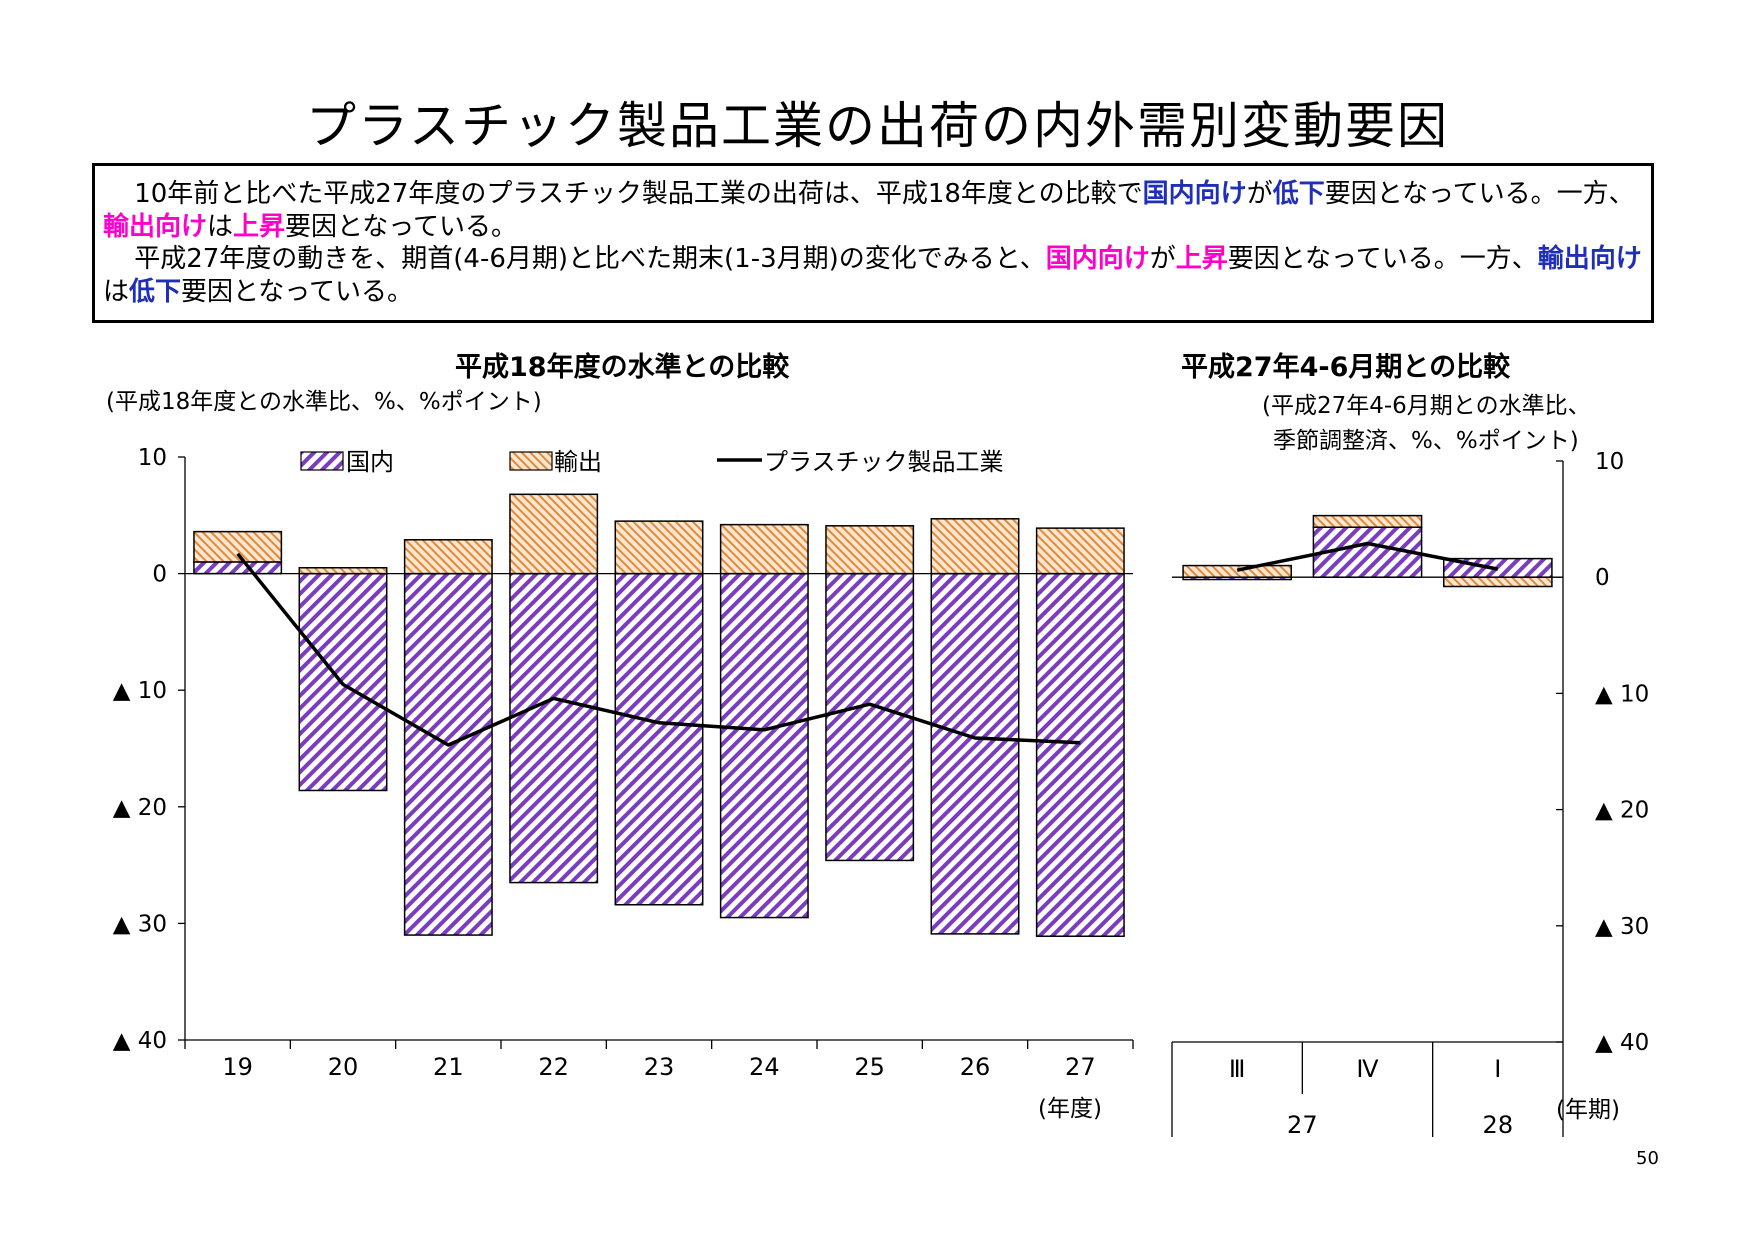 Image resolution: width=1755 pixels, height=1240 pixels. I want to click on x-tick-label: 25, so click(869, 1067).